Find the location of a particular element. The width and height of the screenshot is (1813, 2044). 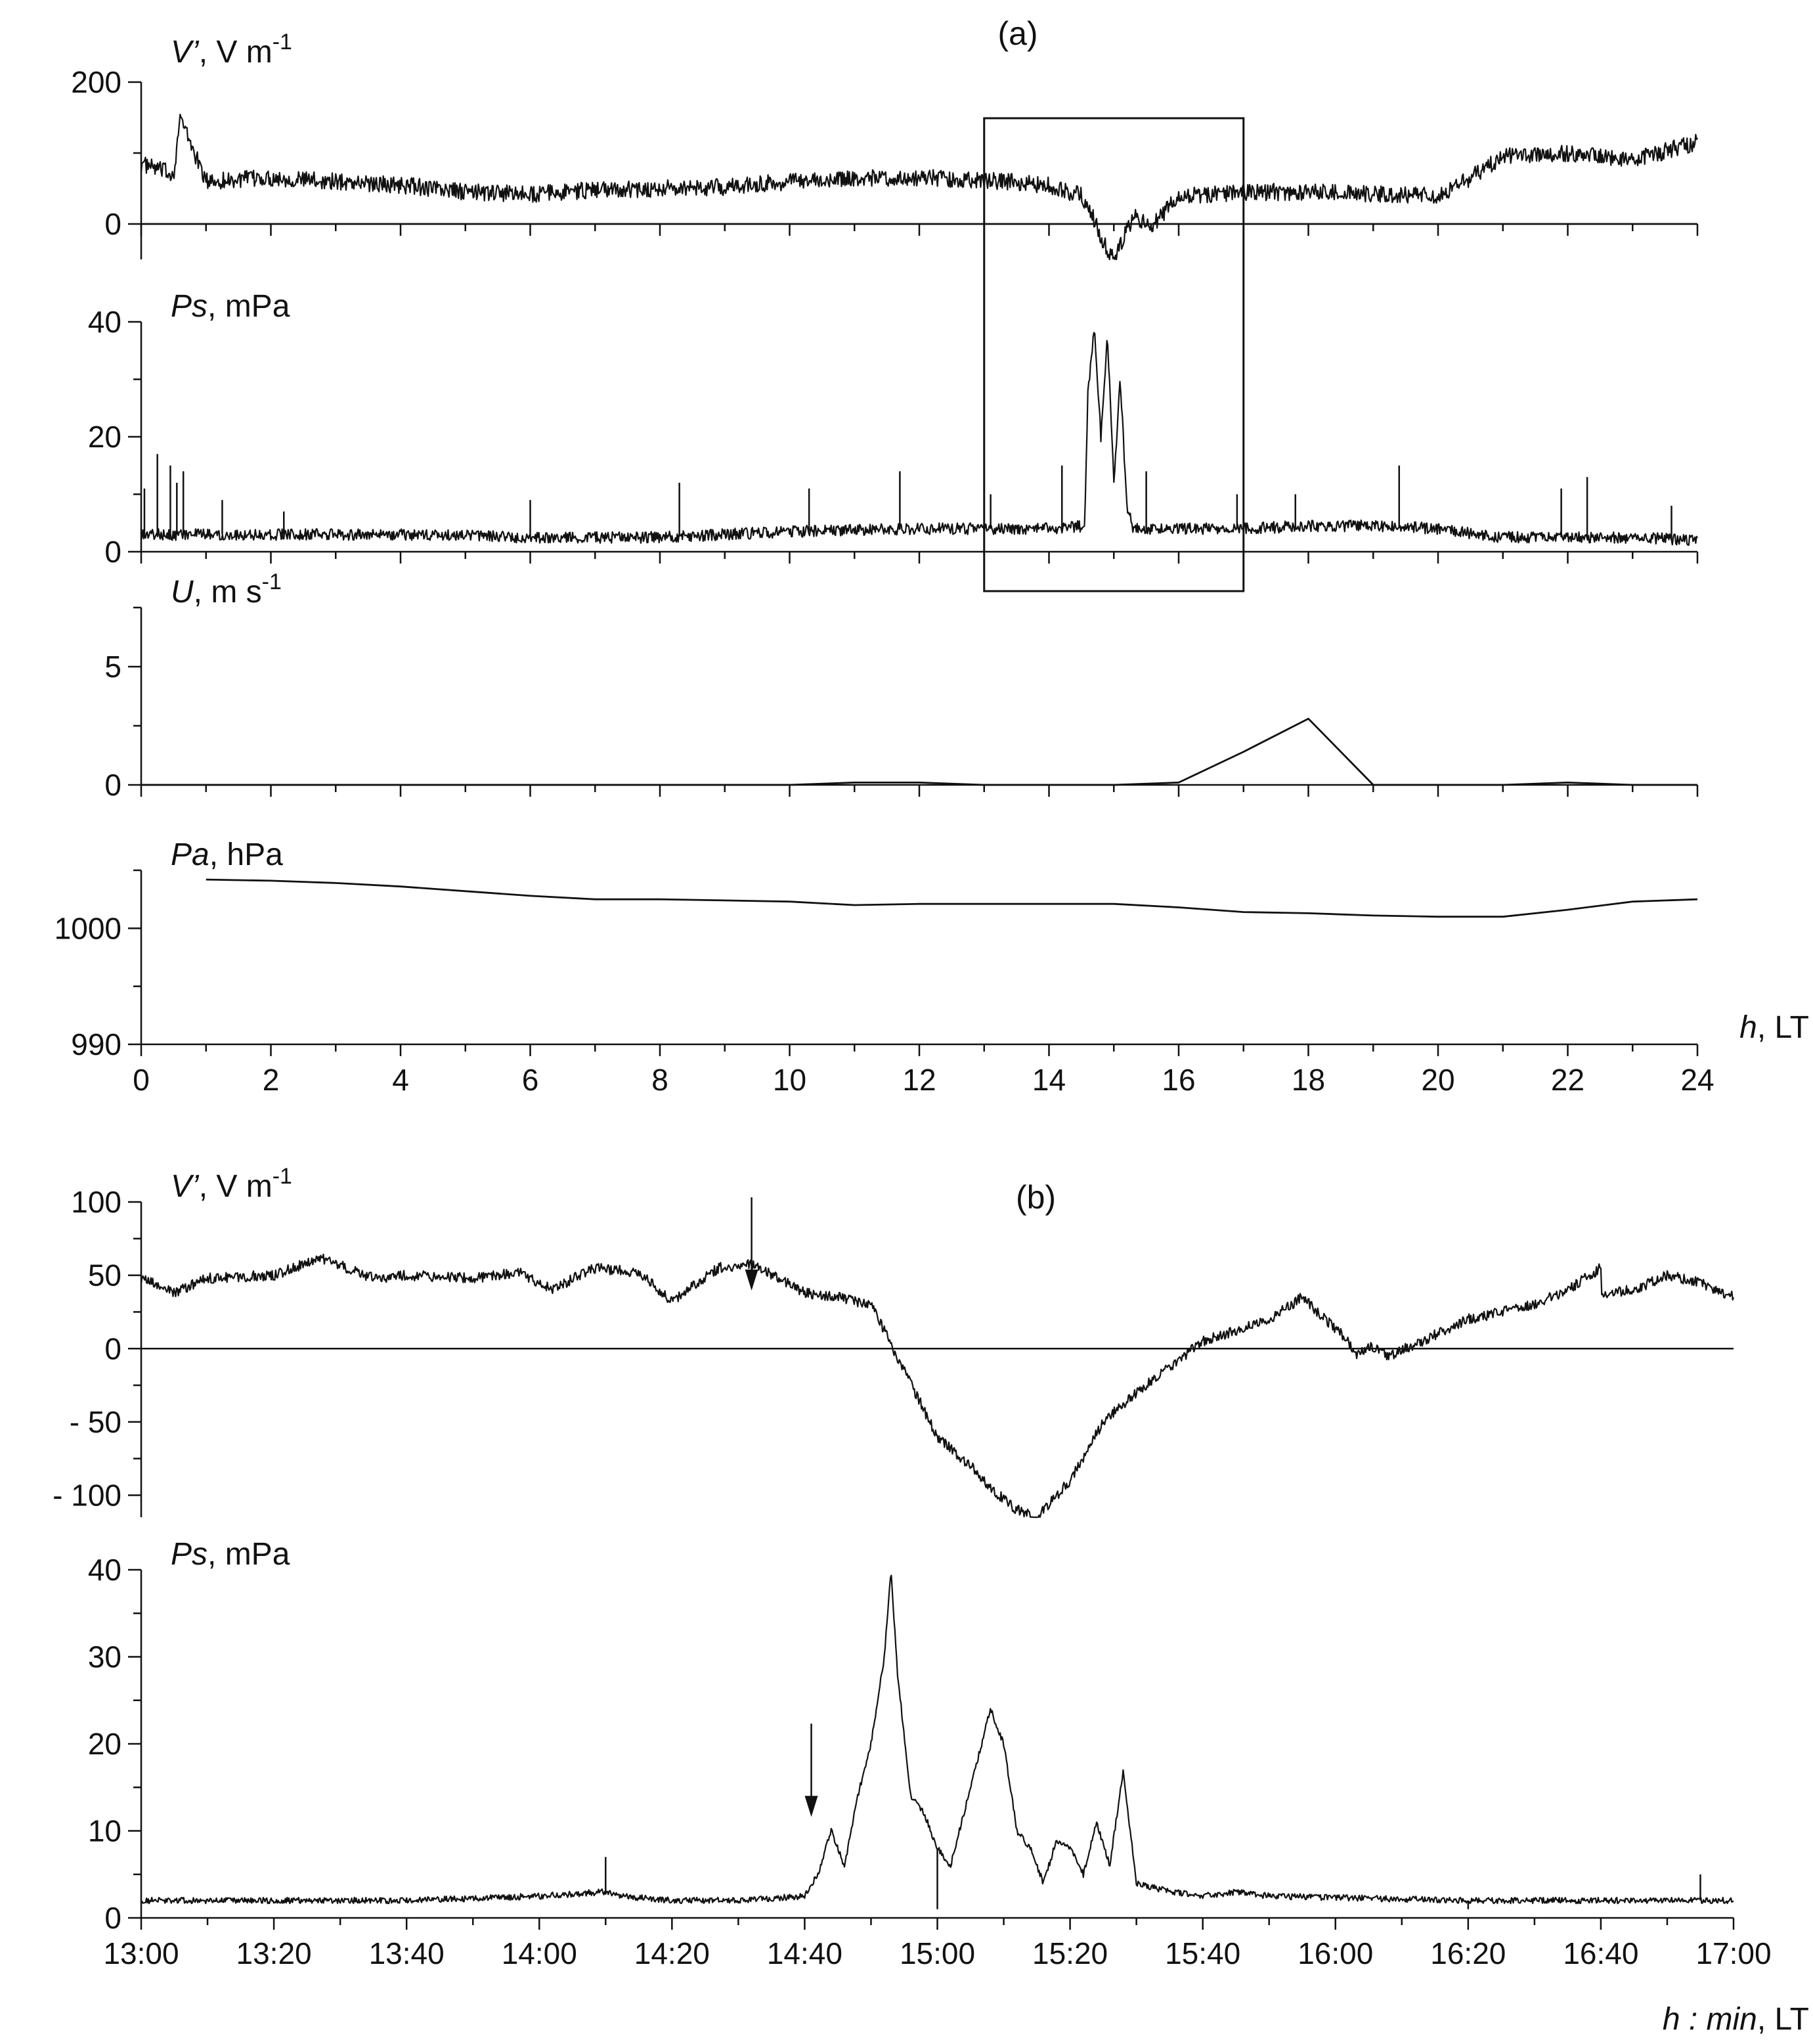

panel-a1: 0 200 V’, V m-1 (a) is located at coordinates (885, 138).